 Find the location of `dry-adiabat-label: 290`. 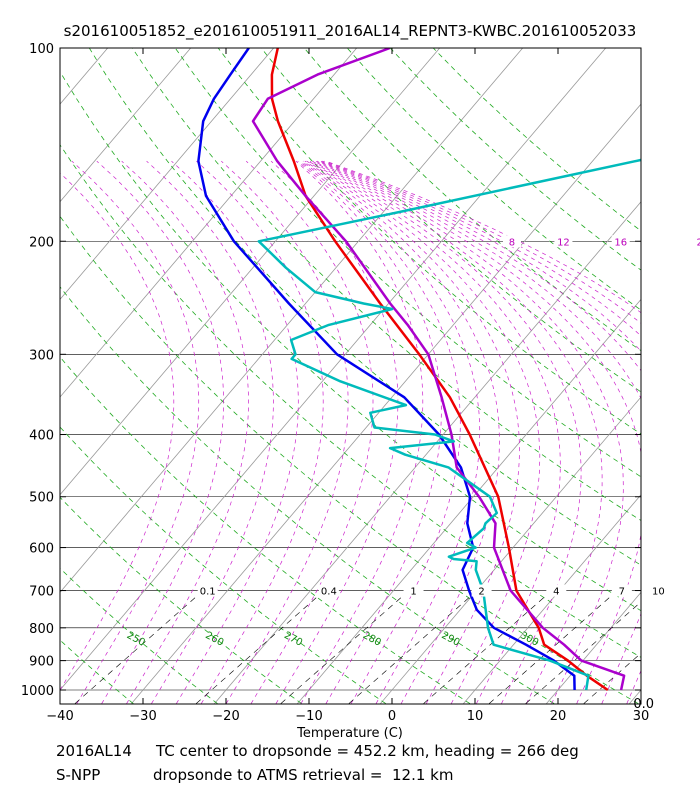

dry-adiabat-label: 290 is located at coordinates (450, 639).